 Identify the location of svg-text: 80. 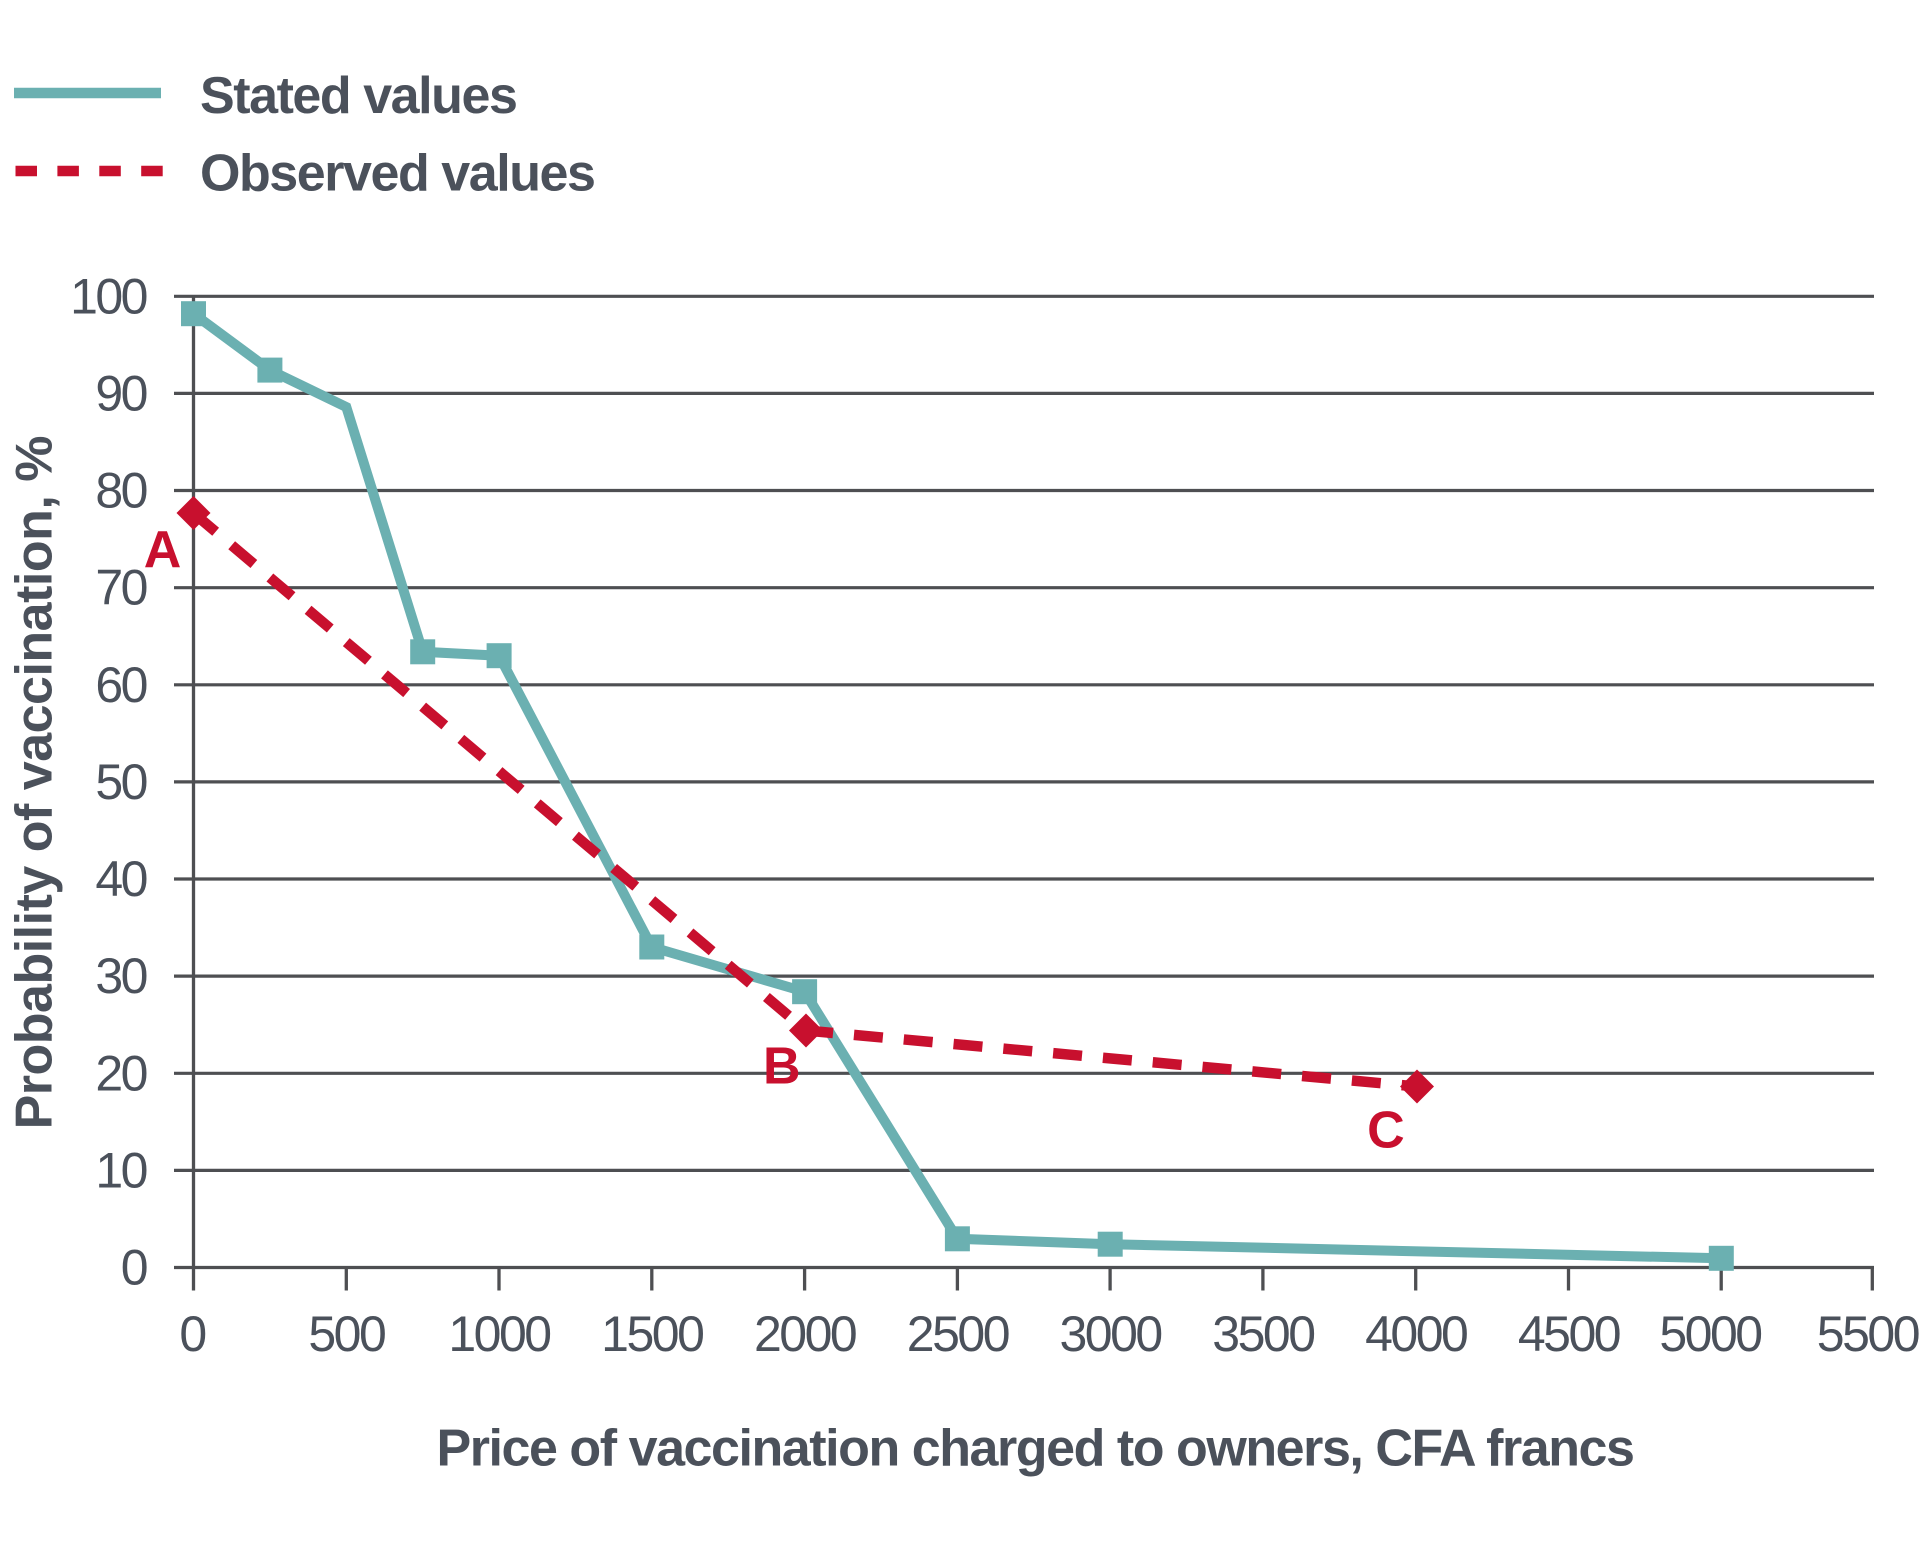
(120, 491).